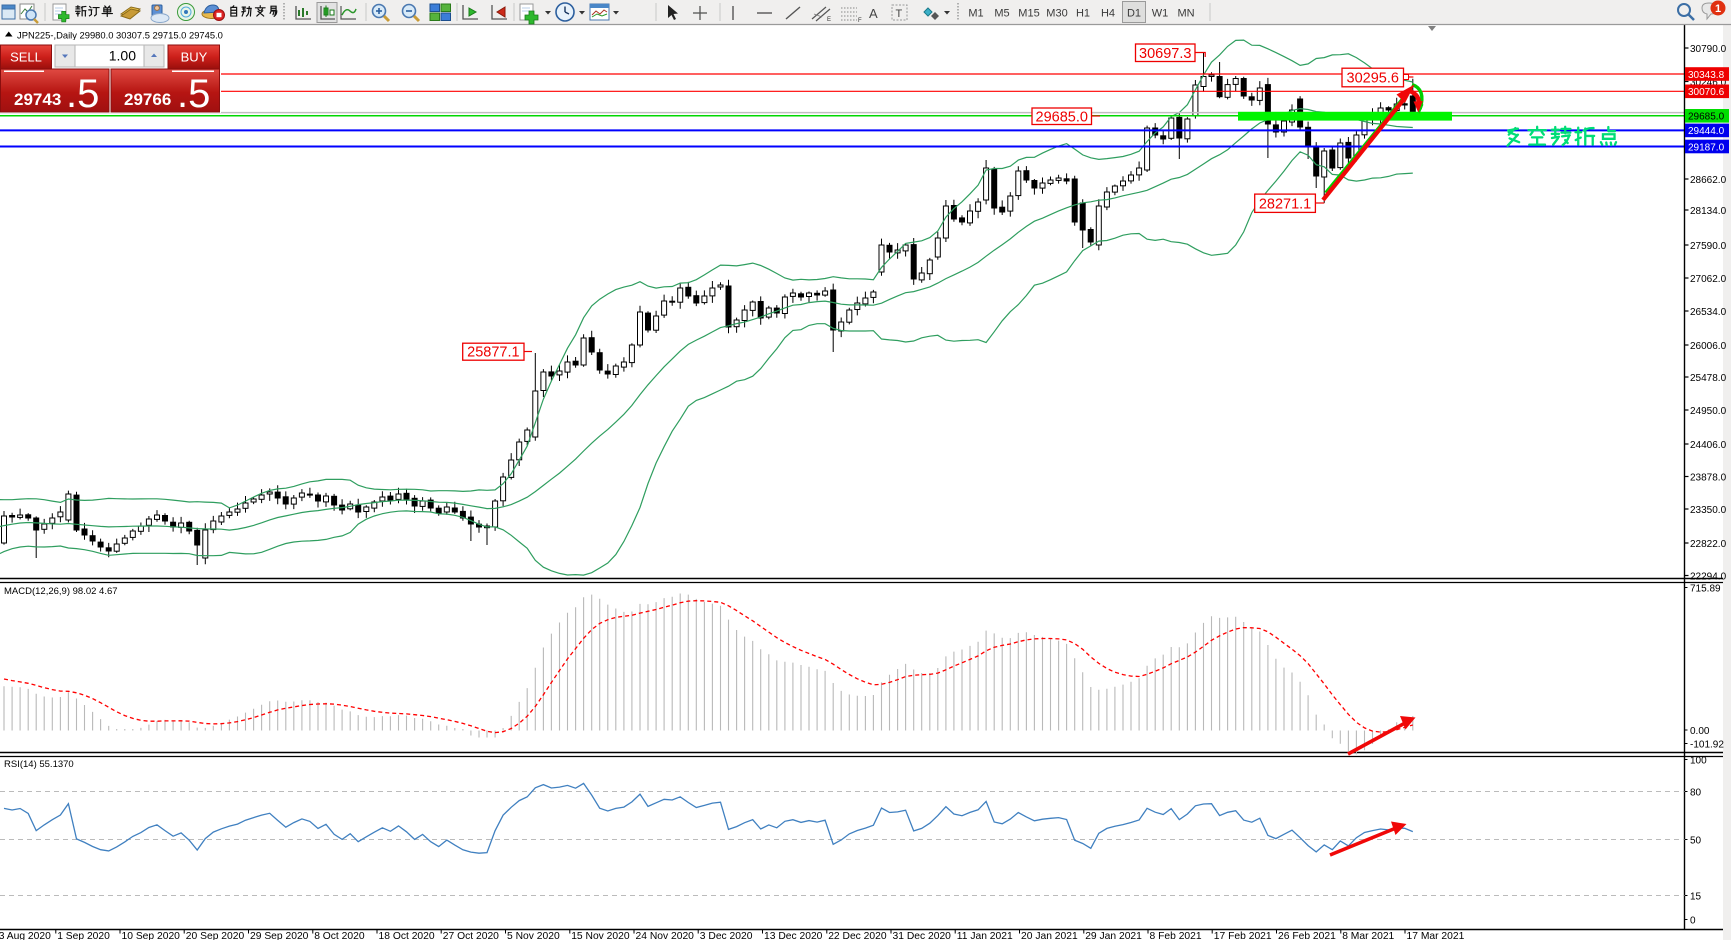  What do you see at coordinates (279, 935) in the screenshot?
I see `svg-text: 29 Sep 2020` at bounding box center [279, 935].